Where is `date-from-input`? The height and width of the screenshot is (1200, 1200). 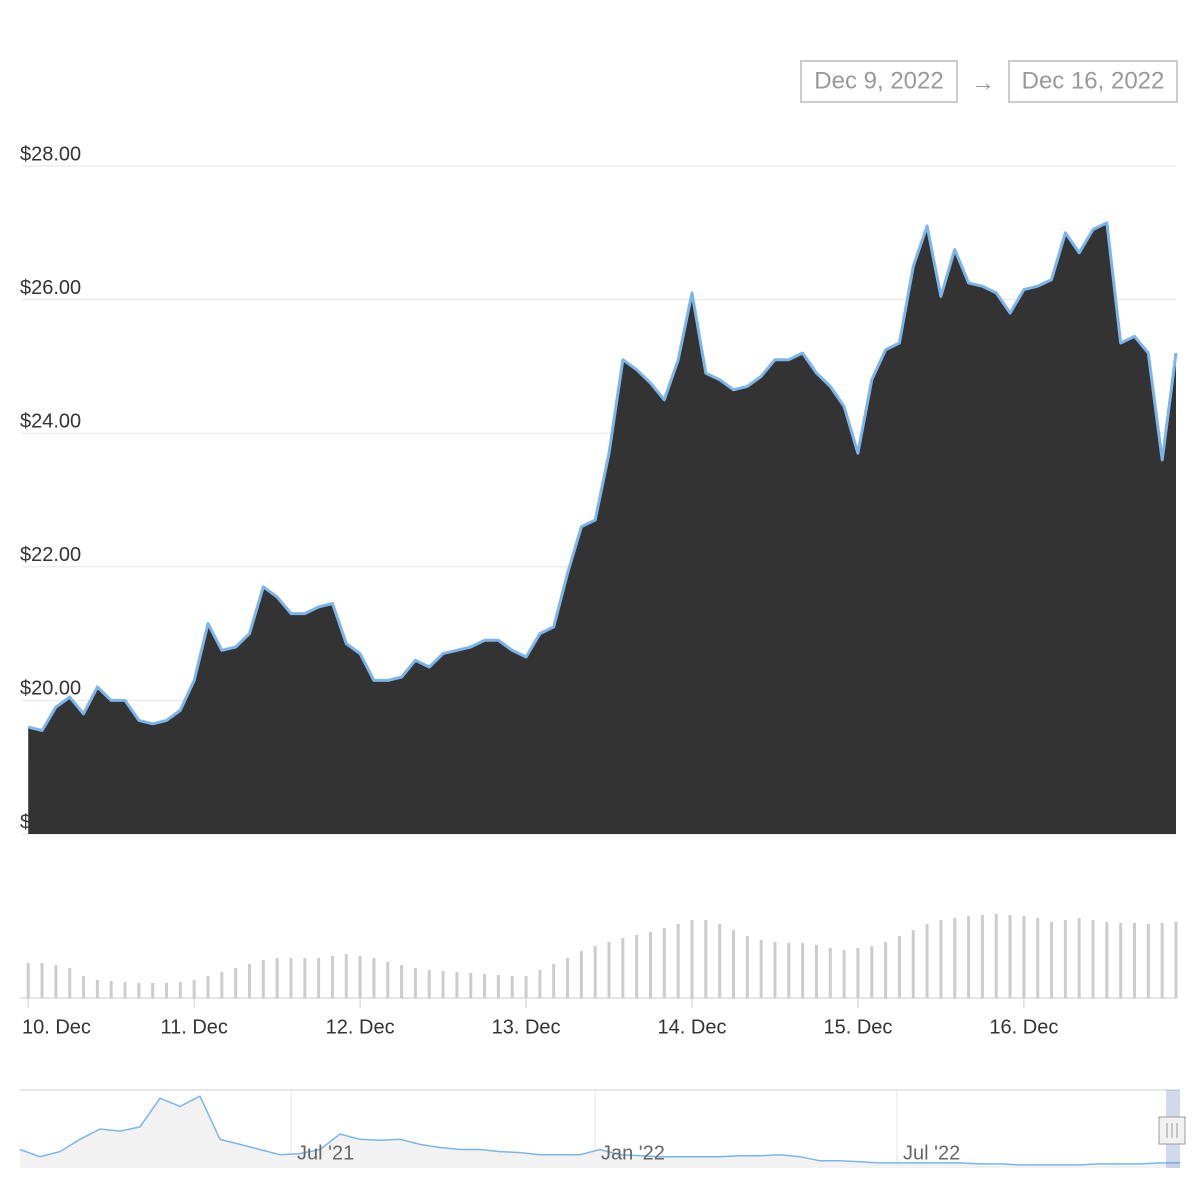
date-from-input is located at coordinates (879, 81).